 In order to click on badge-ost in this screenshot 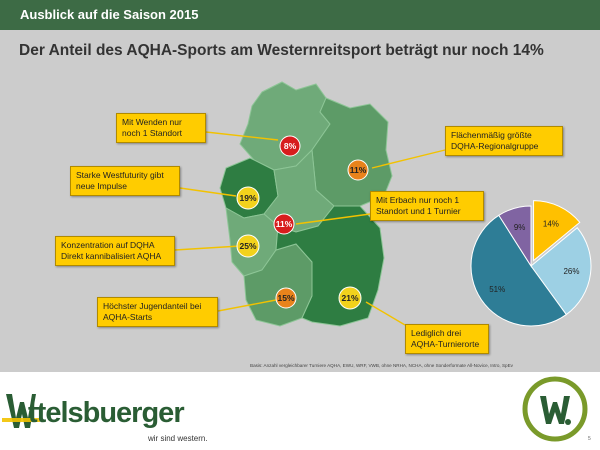, I will do `click(358, 170)`.